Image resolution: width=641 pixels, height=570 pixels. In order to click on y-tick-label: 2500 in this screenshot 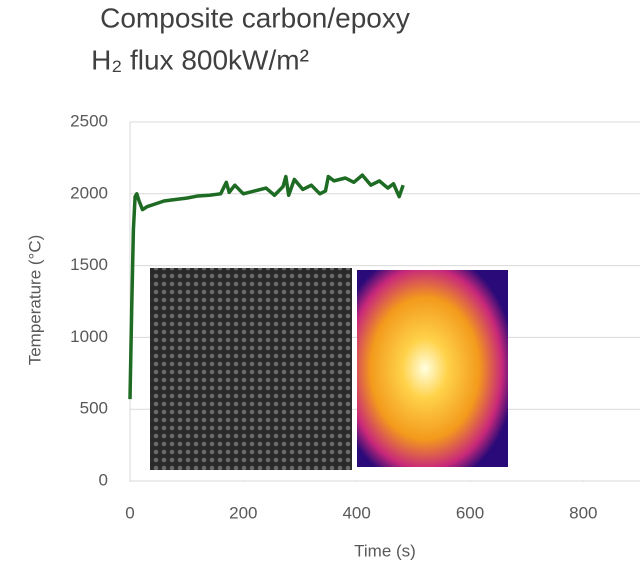, I will do `click(89, 120)`.